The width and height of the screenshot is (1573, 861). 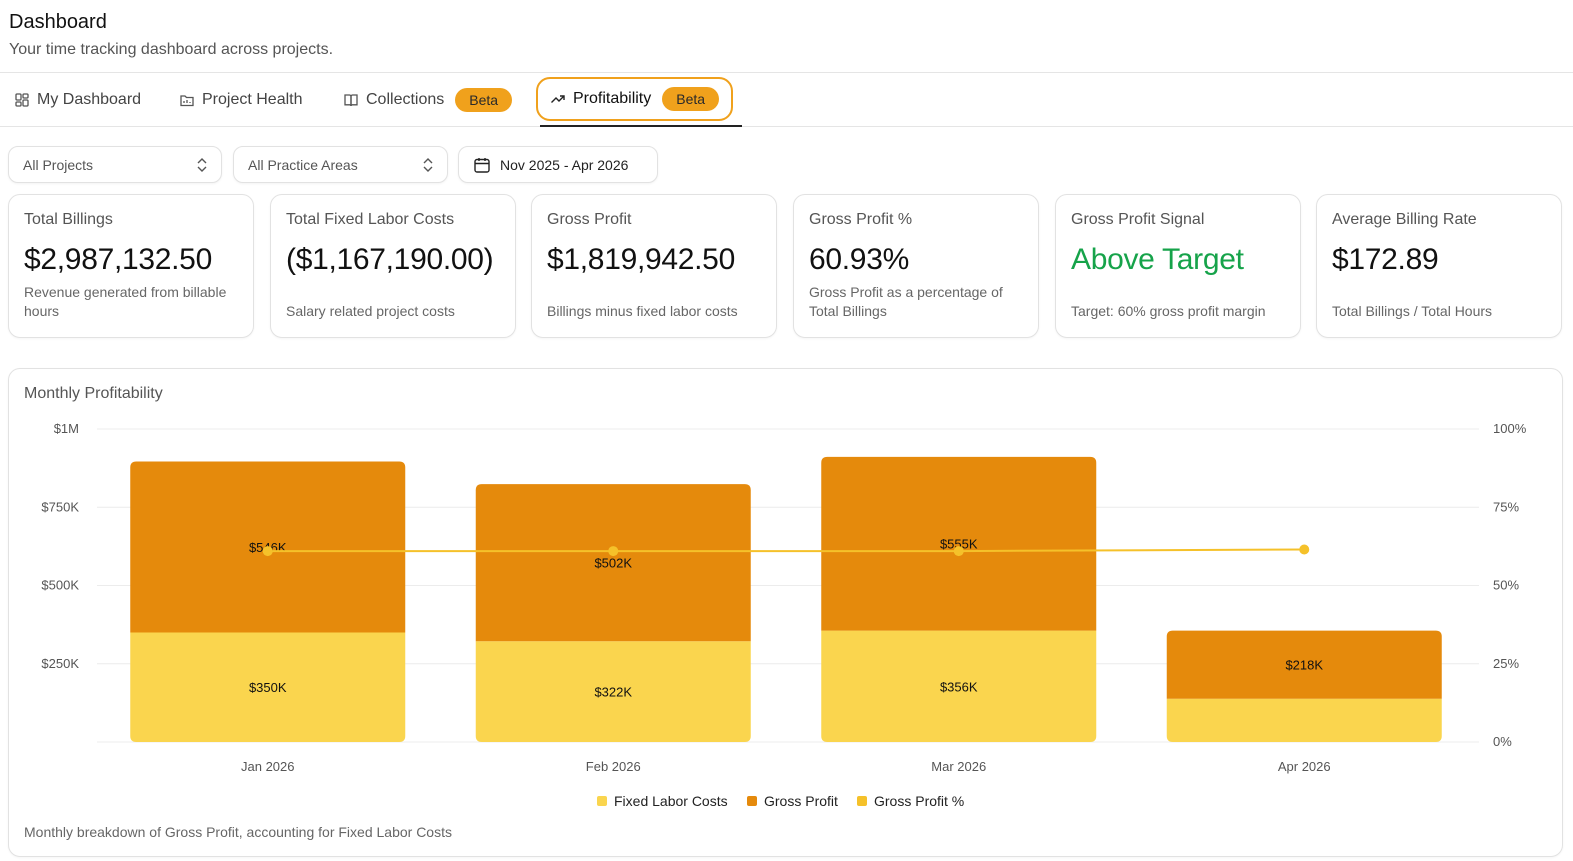 I want to click on x-tick-label: Apr 2026, so click(x=1304, y=766).